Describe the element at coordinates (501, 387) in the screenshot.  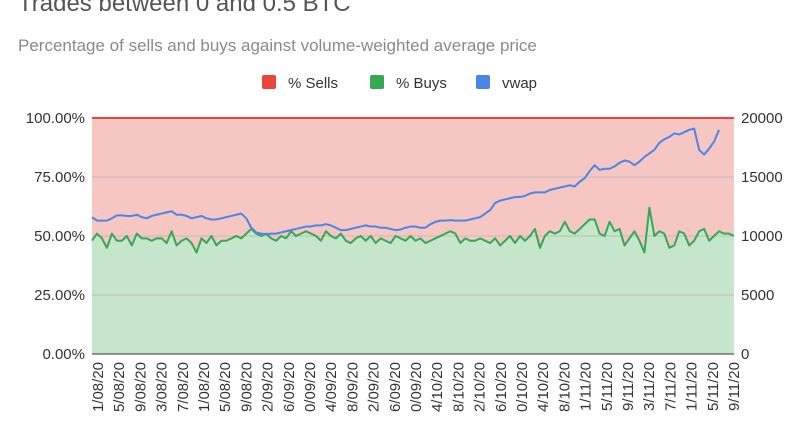
I see `x-axis-tick-label: 6/10/20` at that location.